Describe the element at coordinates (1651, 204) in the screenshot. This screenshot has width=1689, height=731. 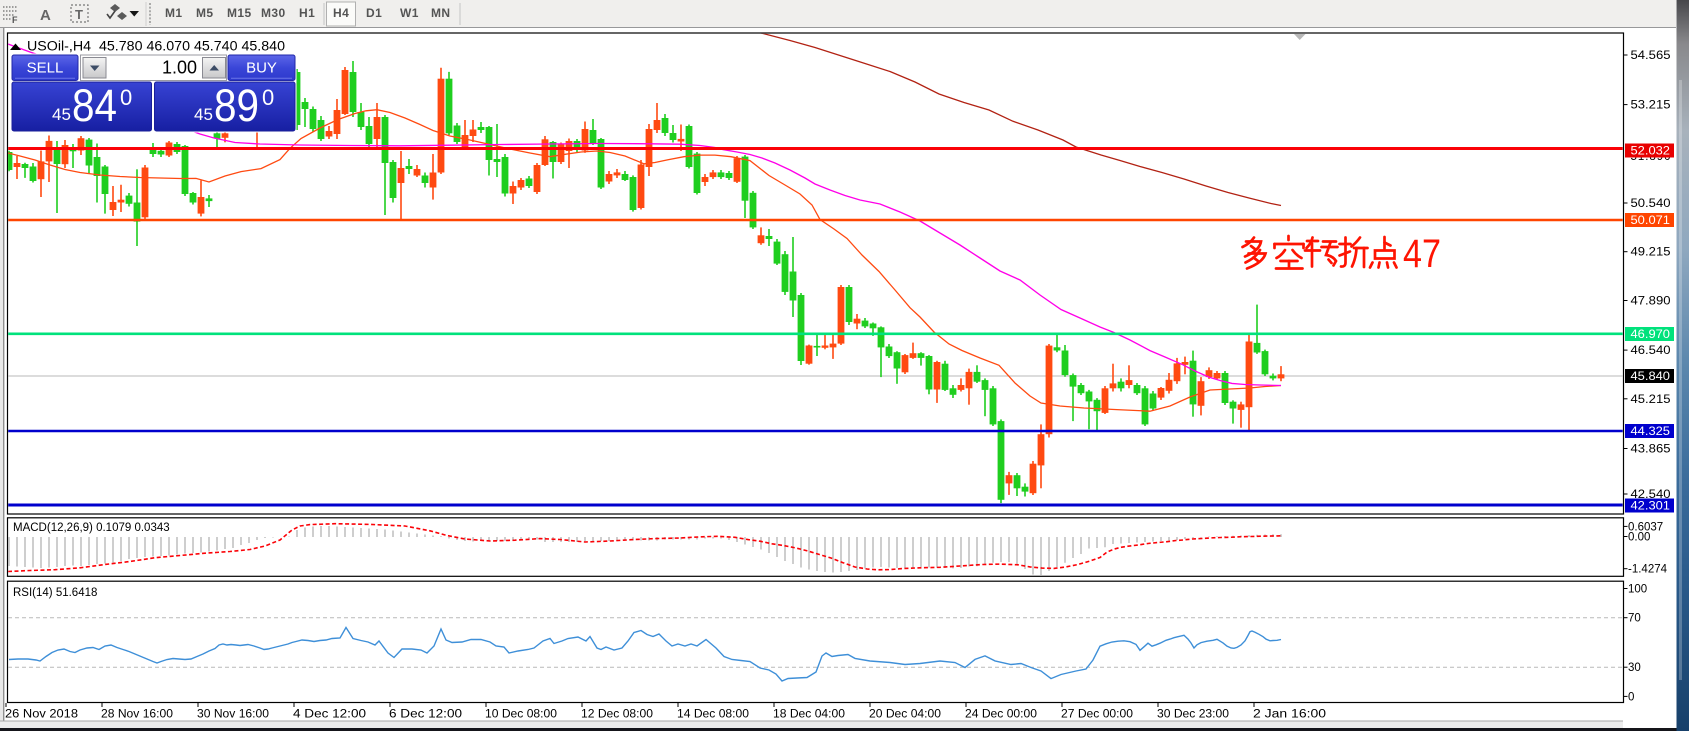
I see `svg-text: 50.540` at that location.